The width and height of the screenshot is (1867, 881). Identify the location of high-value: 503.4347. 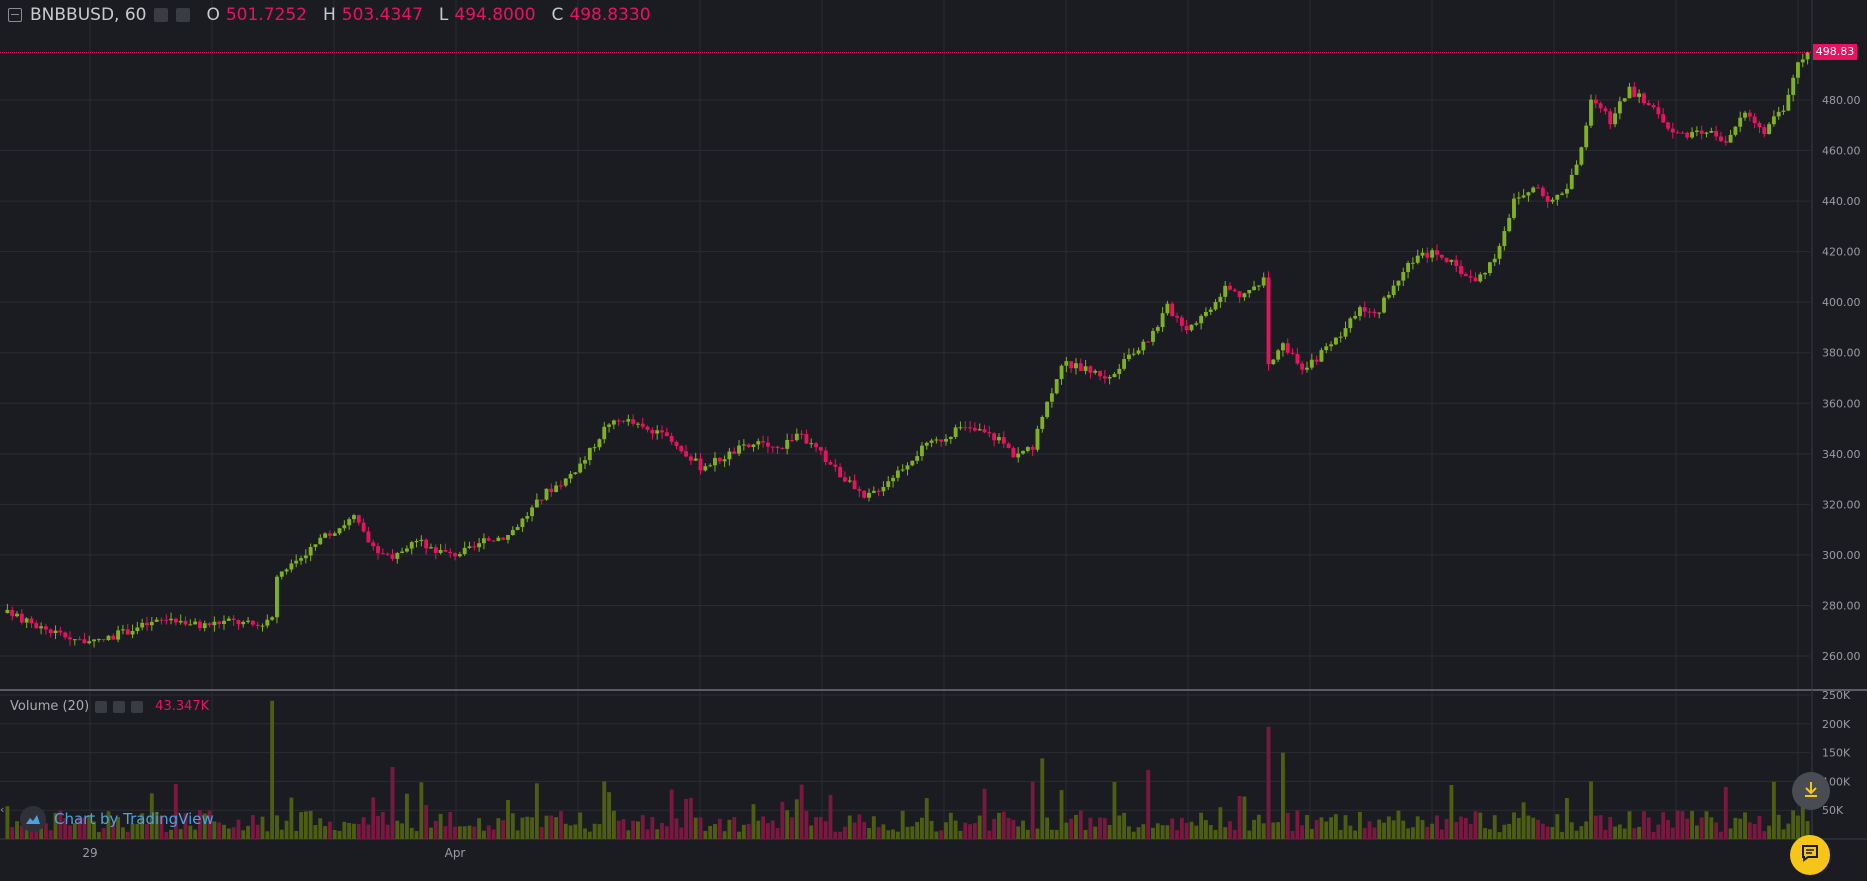
(382, 15).